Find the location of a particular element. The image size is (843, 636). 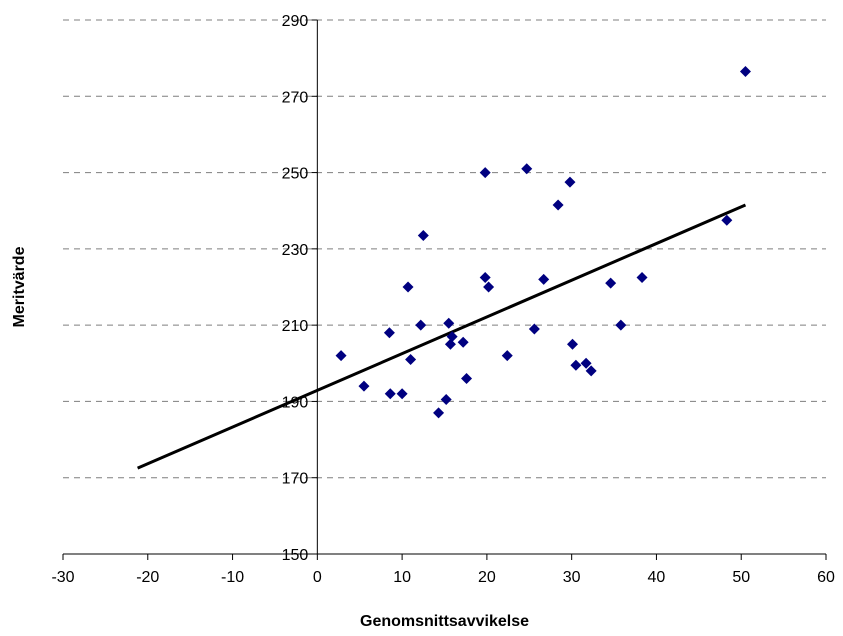

x-tick-label: 30 is located at coordinates (572, 577).